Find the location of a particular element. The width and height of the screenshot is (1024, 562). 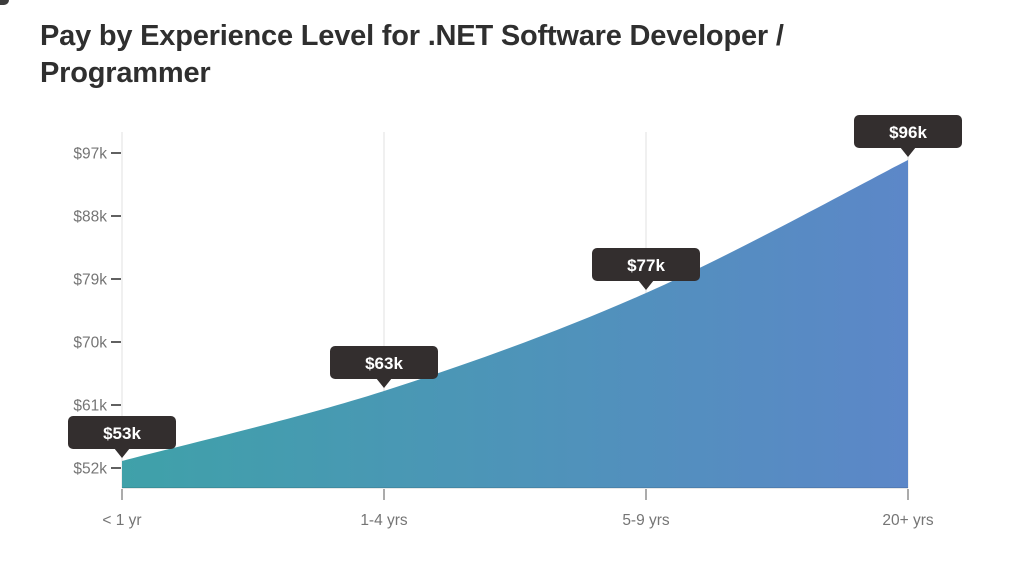

y-axis-label: $61k is located at coordinates (90, 406).